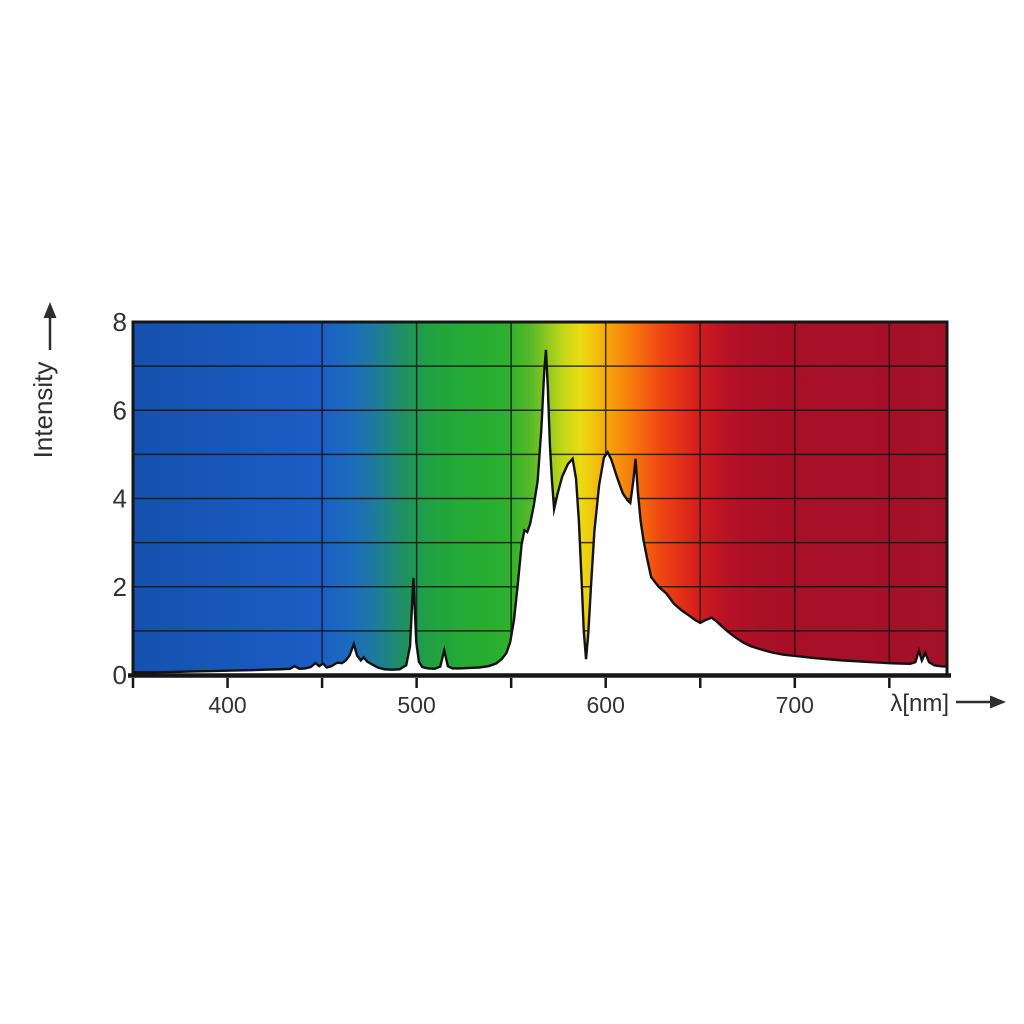 The image size is (1024, 1024). I want to click on x-tick-label-600: 600, so click(606, 705).